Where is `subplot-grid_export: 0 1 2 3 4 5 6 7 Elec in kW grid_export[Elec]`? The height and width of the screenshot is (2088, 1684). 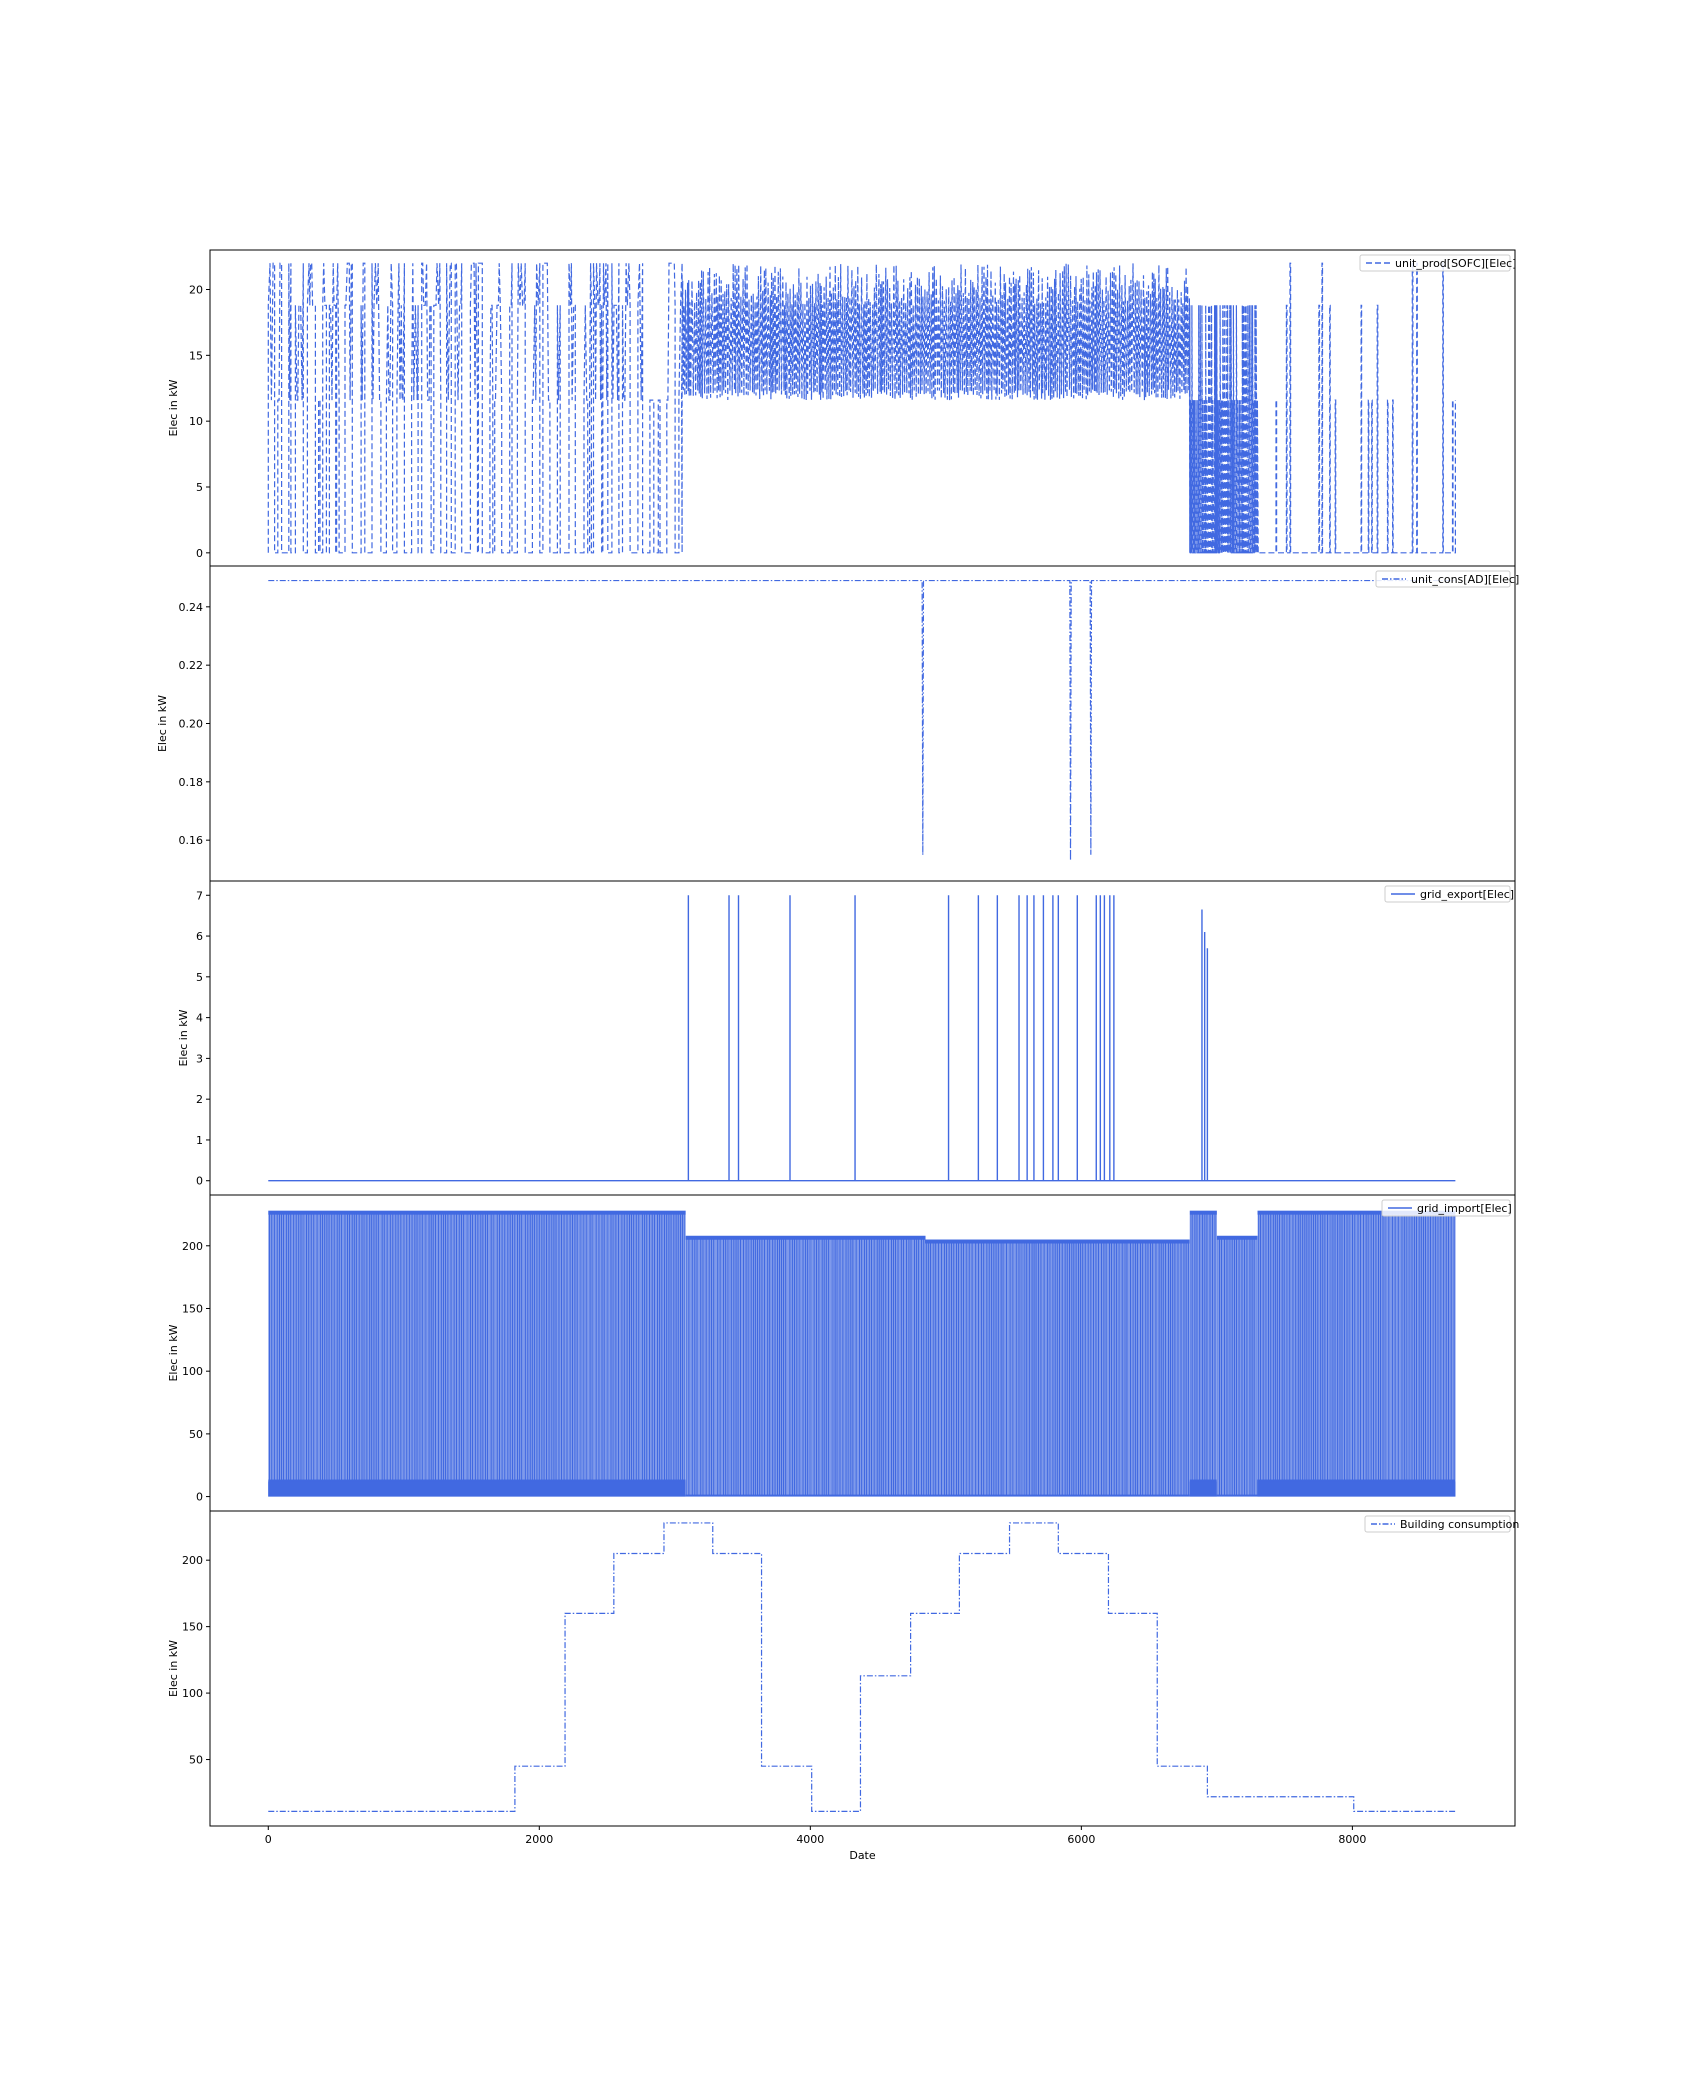 subplot-grid_export: 0 1 2 3 4 5 6 7 Elec in kW grid_export[Elec] is located at coordinates (846, 1038).